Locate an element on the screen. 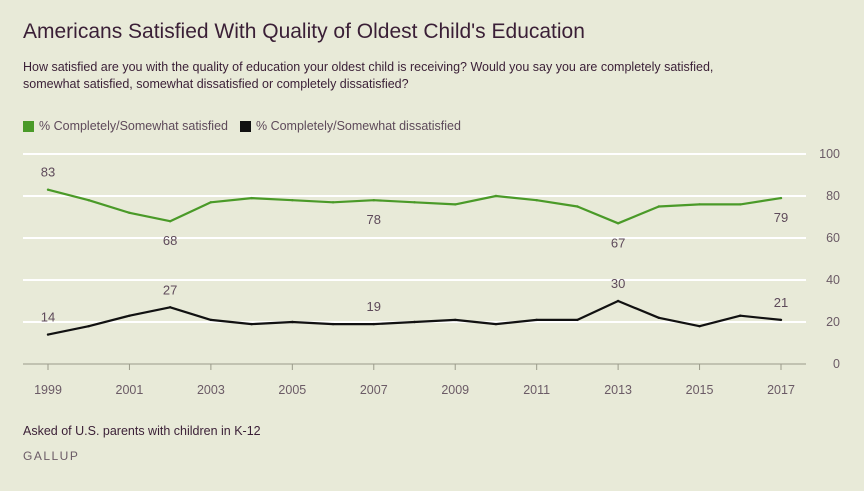 This screenshot has height=491, width=864. x-tick-label: 2009 is located at coordinates (455, 390).